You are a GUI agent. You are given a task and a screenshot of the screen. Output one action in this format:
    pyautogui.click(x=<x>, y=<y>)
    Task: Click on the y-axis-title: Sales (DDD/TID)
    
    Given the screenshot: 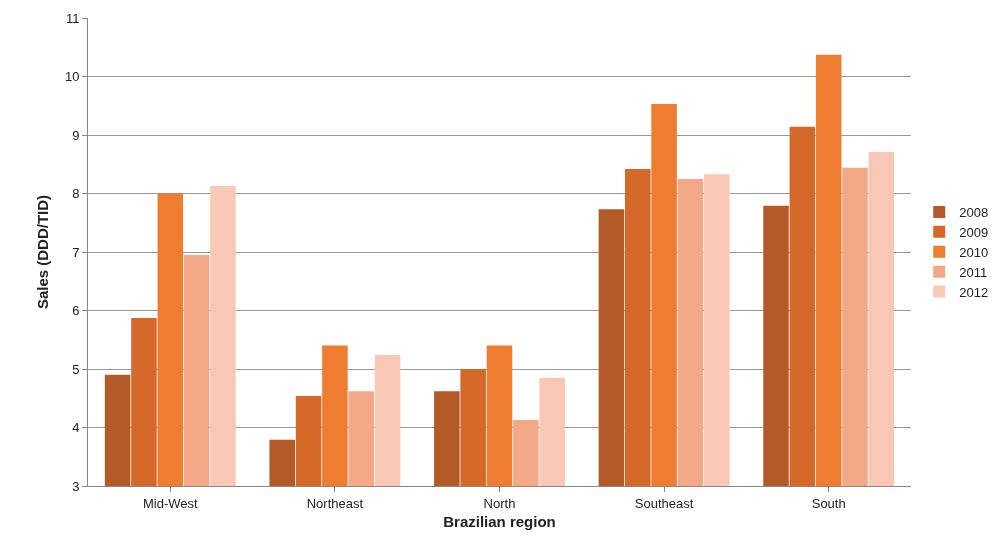 What is the action you would take?
    pyautogui.click(x=42, y=252)
    